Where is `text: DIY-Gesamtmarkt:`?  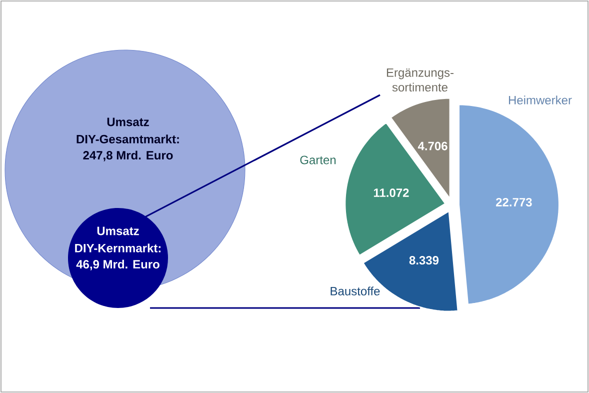 text: DIY-Gesamtmarkt: is located at coordinates (127, 139).